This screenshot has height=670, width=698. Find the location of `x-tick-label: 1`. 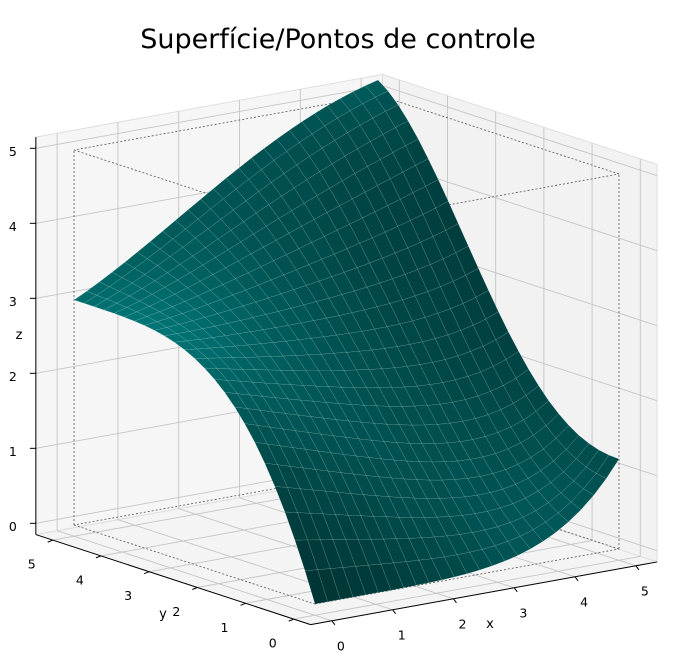

x-tick-label: 1 is located at coordinates (402, 634).